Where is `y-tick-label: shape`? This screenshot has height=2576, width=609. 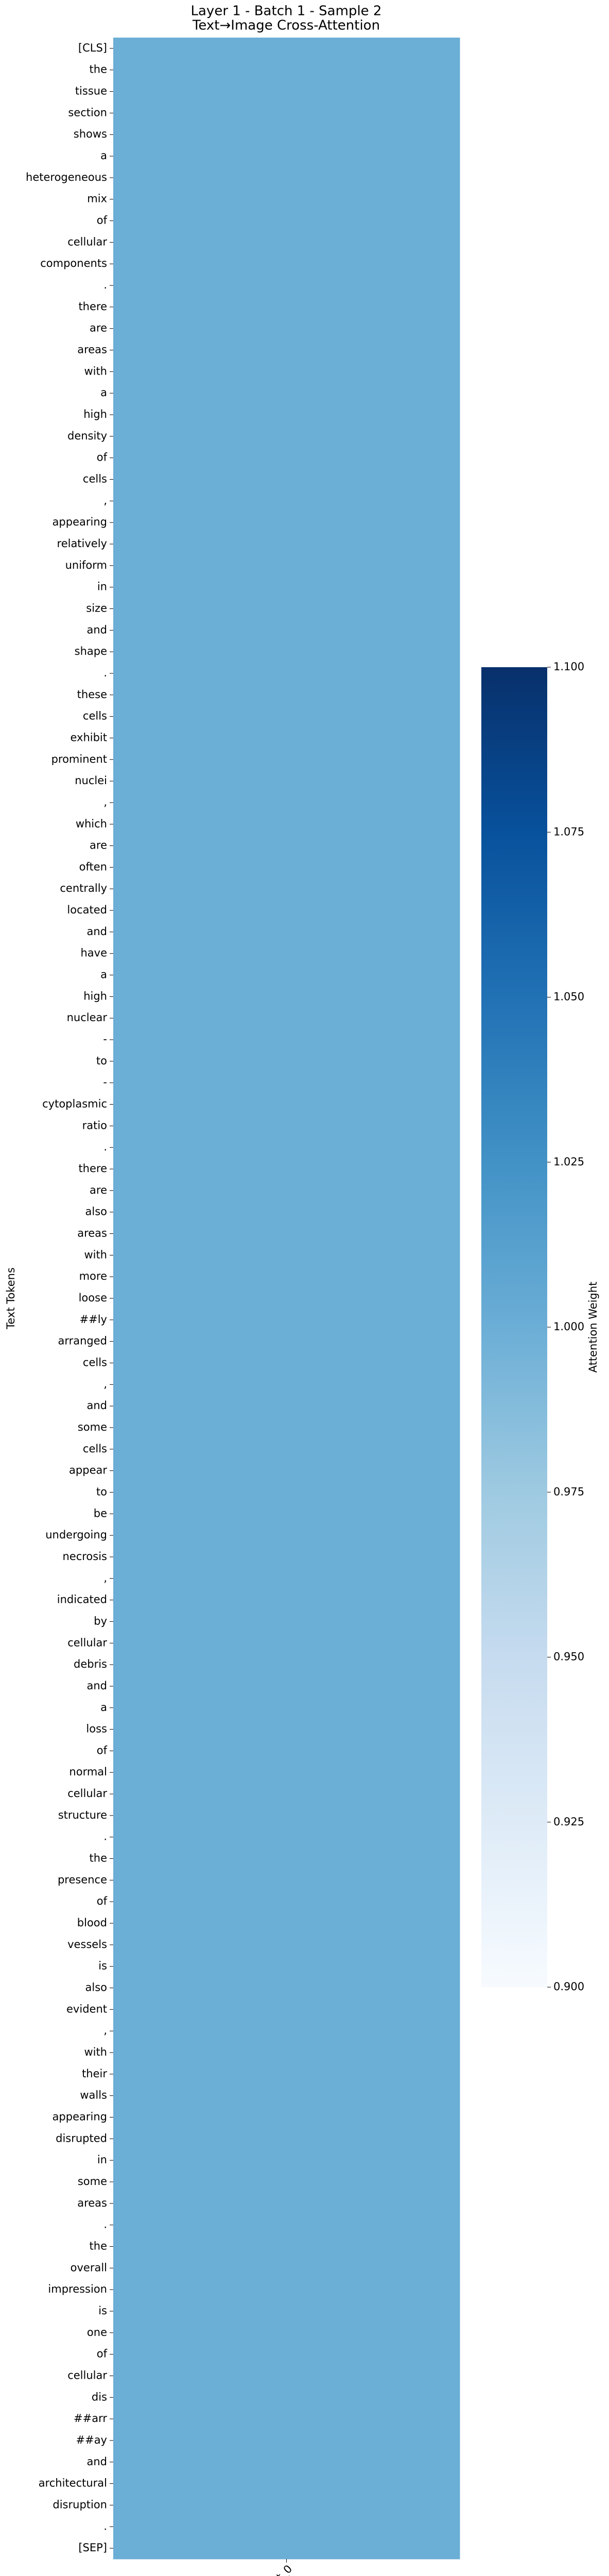
y-tick-label: shape is located at coordinates (91, 651).